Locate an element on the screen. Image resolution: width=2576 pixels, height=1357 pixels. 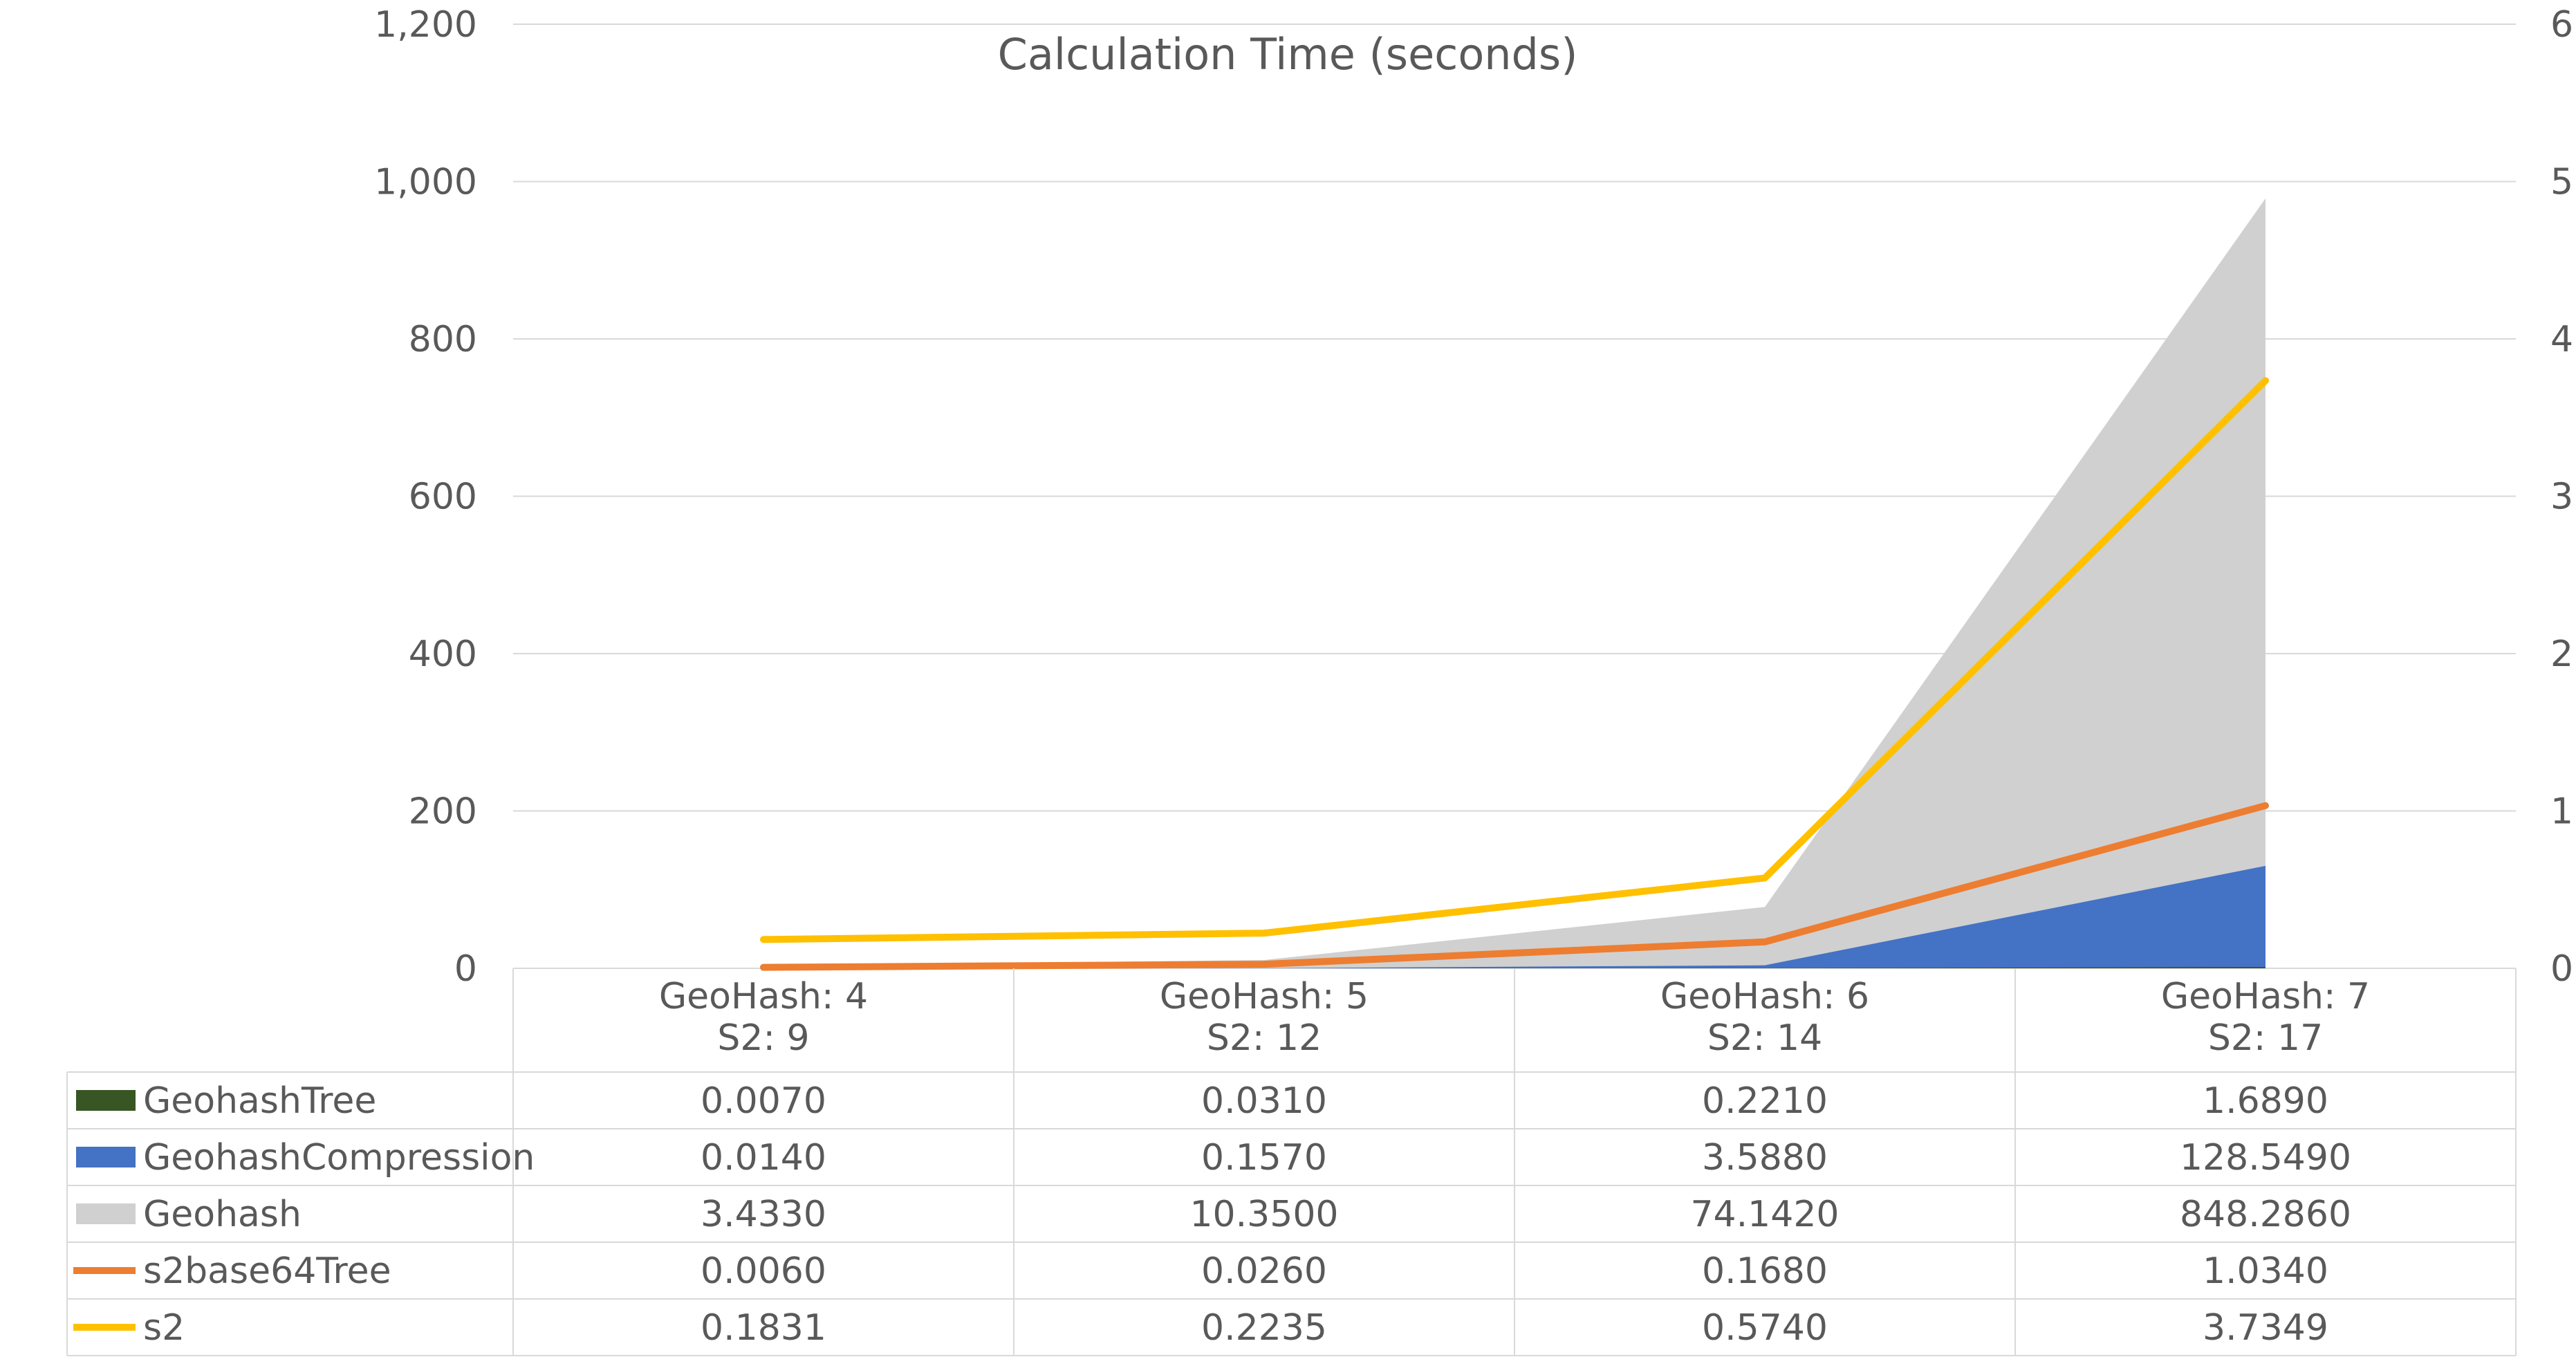
legend-label: GeohashCompression is located at coordinates (339, 1158).